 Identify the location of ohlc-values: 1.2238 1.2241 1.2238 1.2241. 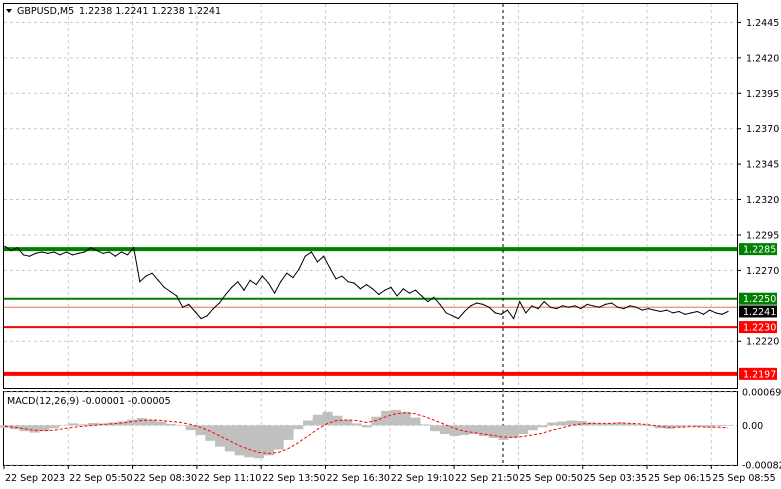
(150, 11).